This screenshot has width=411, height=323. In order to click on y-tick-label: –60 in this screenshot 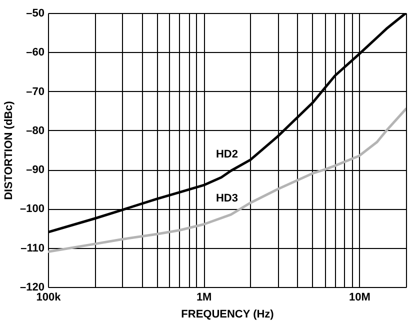, I will do `click(35, 52)`.